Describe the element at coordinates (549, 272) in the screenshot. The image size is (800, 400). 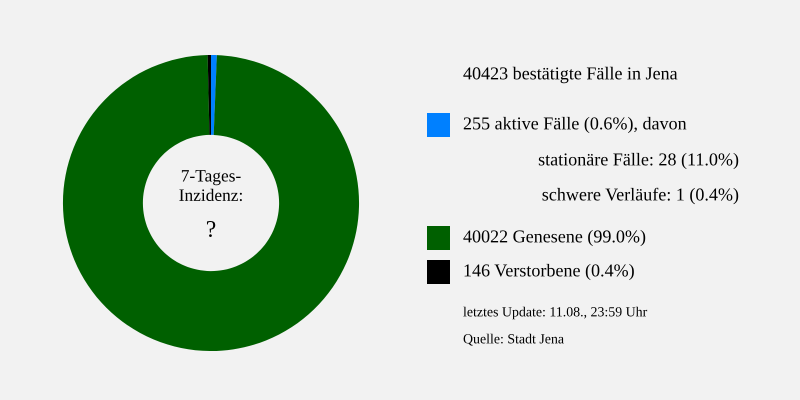
I see `legend-label: 146 Verstorbene (0.4%)` at that location.